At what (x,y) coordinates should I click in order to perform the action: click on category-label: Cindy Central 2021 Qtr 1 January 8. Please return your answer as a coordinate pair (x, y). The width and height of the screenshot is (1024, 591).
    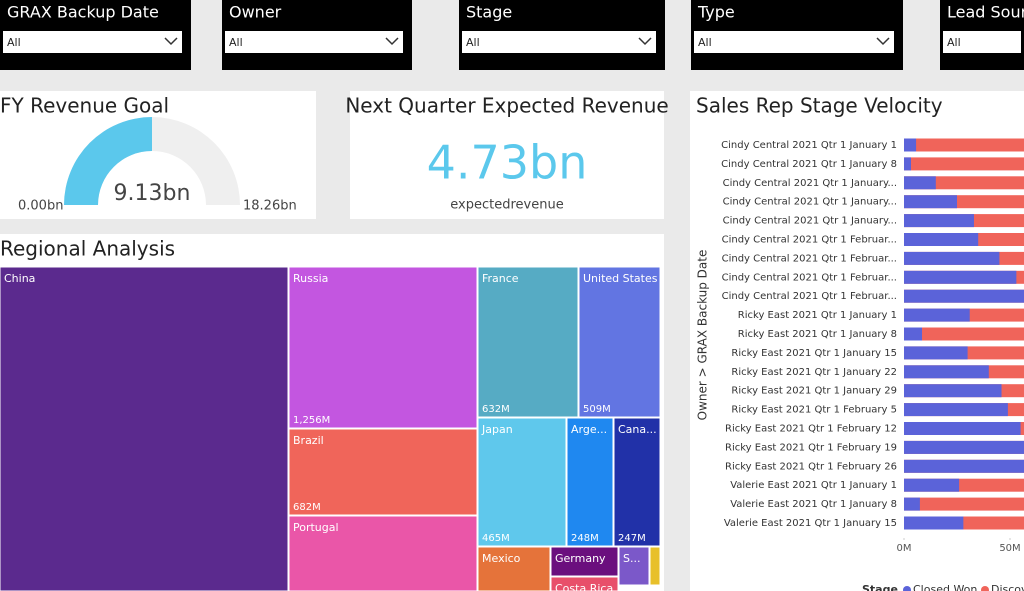
    Looking at the image, I should click on (809, 164).